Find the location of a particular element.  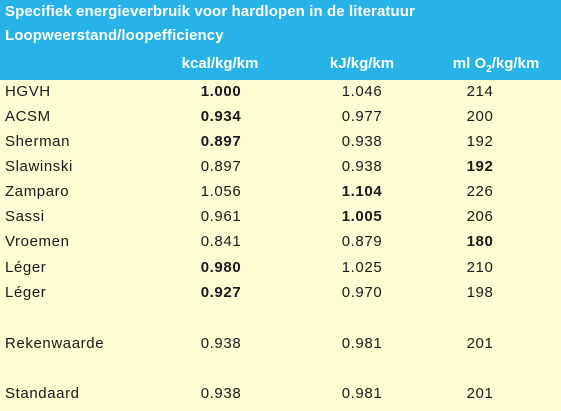

kj-value: 1.104 is located at coordinates (362, 191).